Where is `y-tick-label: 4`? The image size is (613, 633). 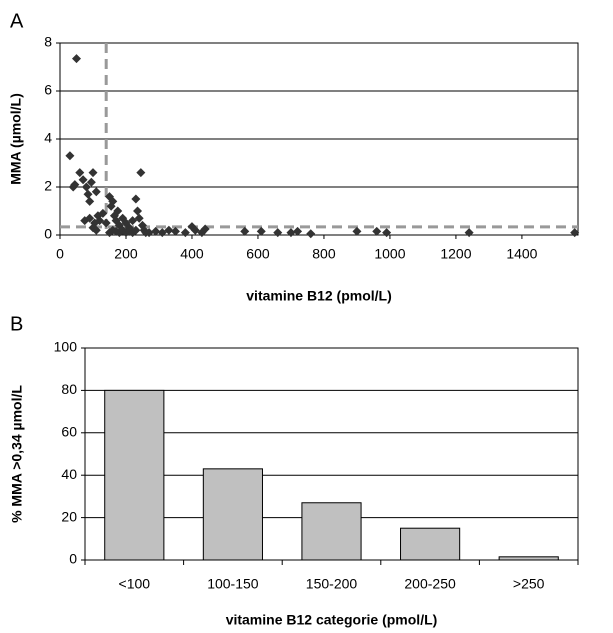
y-tick-label: 4 is located at coordinates (48, 138).